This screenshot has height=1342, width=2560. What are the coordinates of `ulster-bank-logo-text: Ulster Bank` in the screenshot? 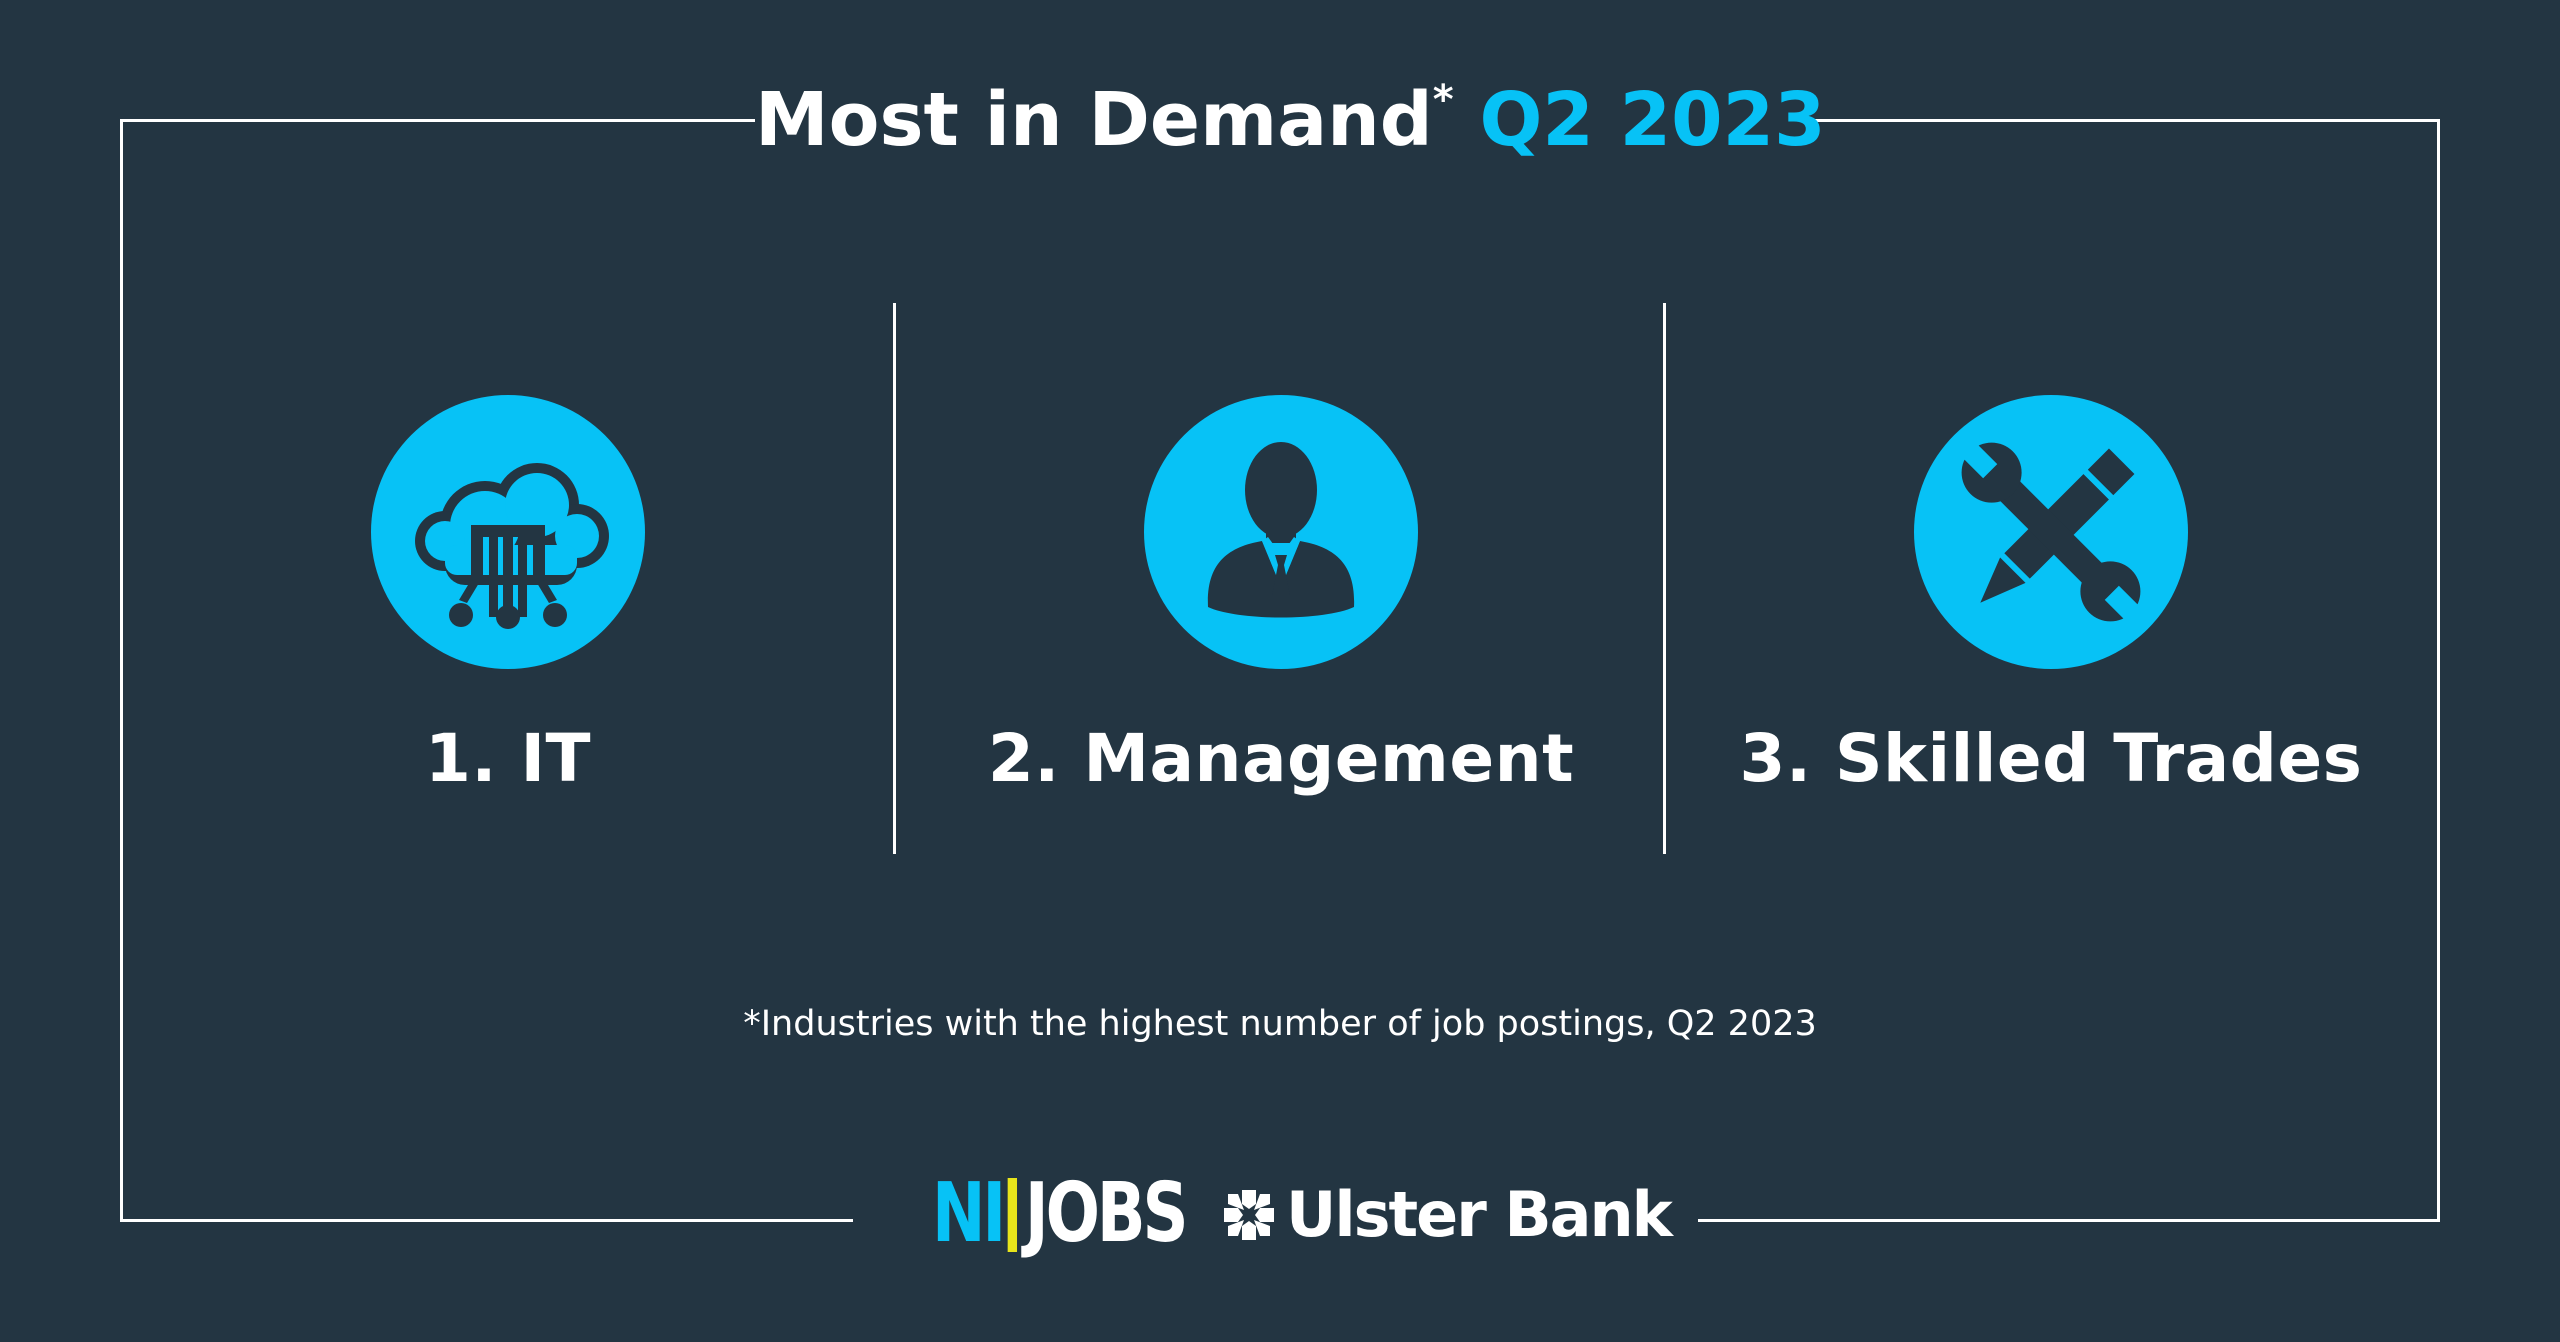 It's located at (1479, 1214).